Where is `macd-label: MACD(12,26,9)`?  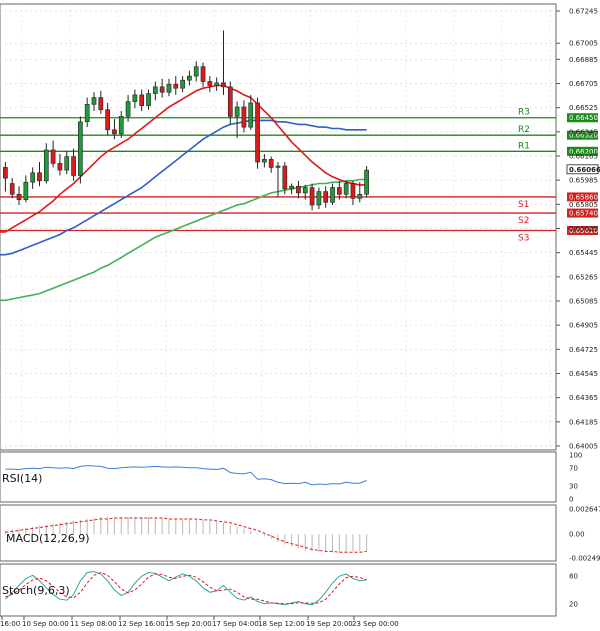 macd-label: MACD(12,26,9) is located at coordinates (48, 538).